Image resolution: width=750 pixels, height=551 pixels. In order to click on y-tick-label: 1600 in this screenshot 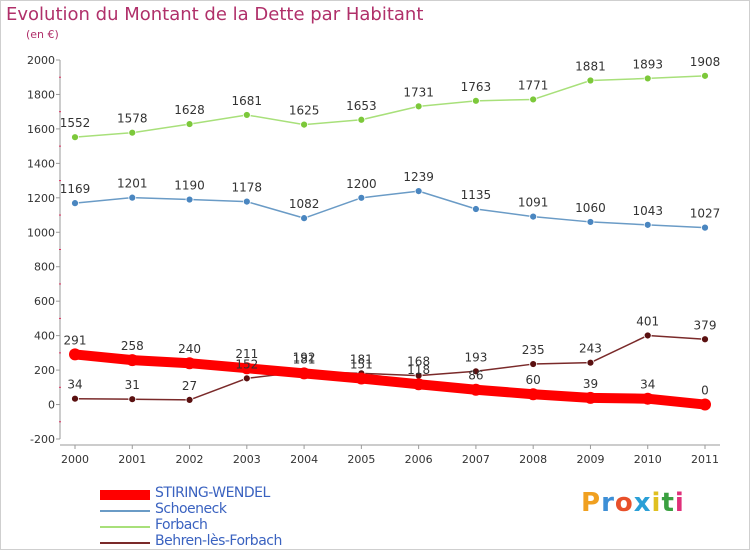, I will do `click(41, 129)`.